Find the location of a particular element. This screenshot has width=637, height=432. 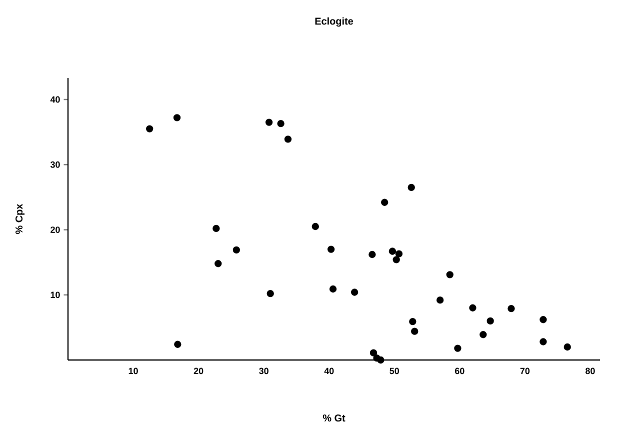

x-tick-label: 70 is located at coordinates (525, 371).